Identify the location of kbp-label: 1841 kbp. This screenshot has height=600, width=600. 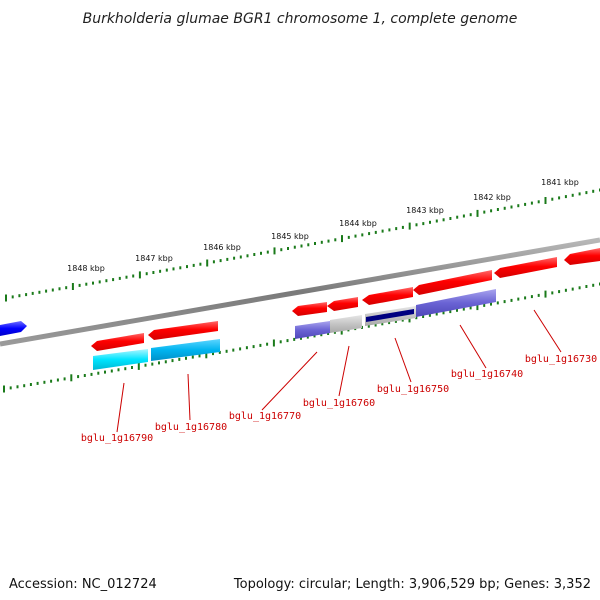
(560, 182).